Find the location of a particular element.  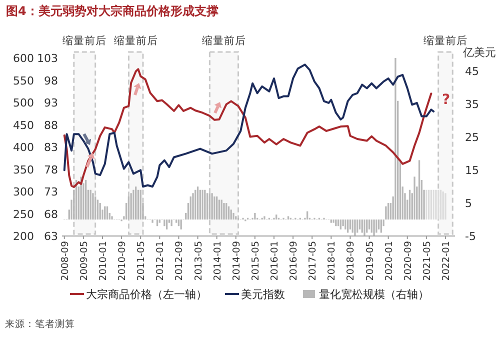

y2-tick-label: 73 is located at coordinates (51, 192).